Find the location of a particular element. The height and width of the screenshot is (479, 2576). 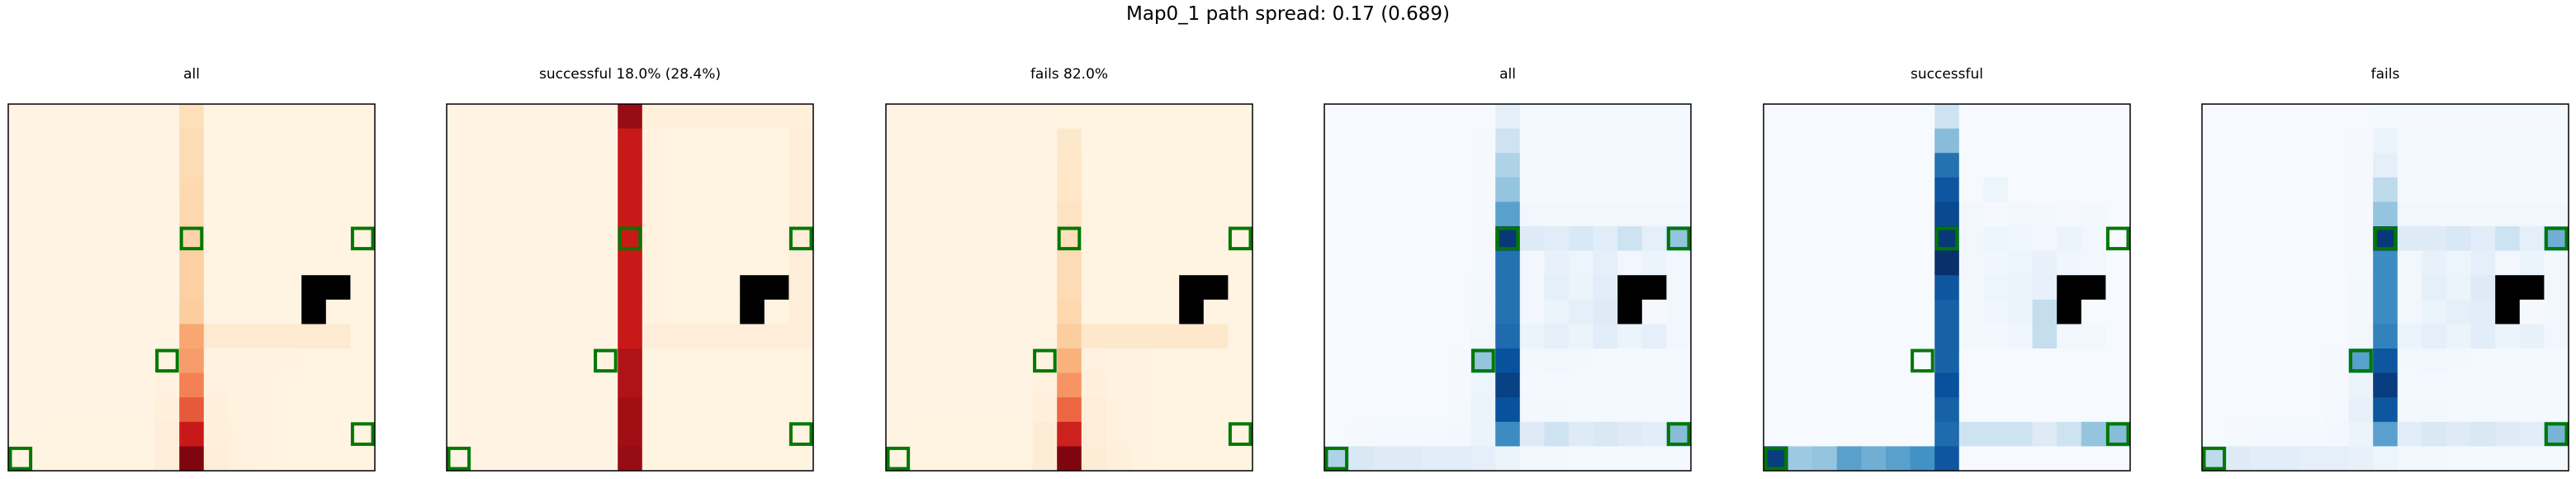

panel-title-4: all is located at coordinates (1507, 75).